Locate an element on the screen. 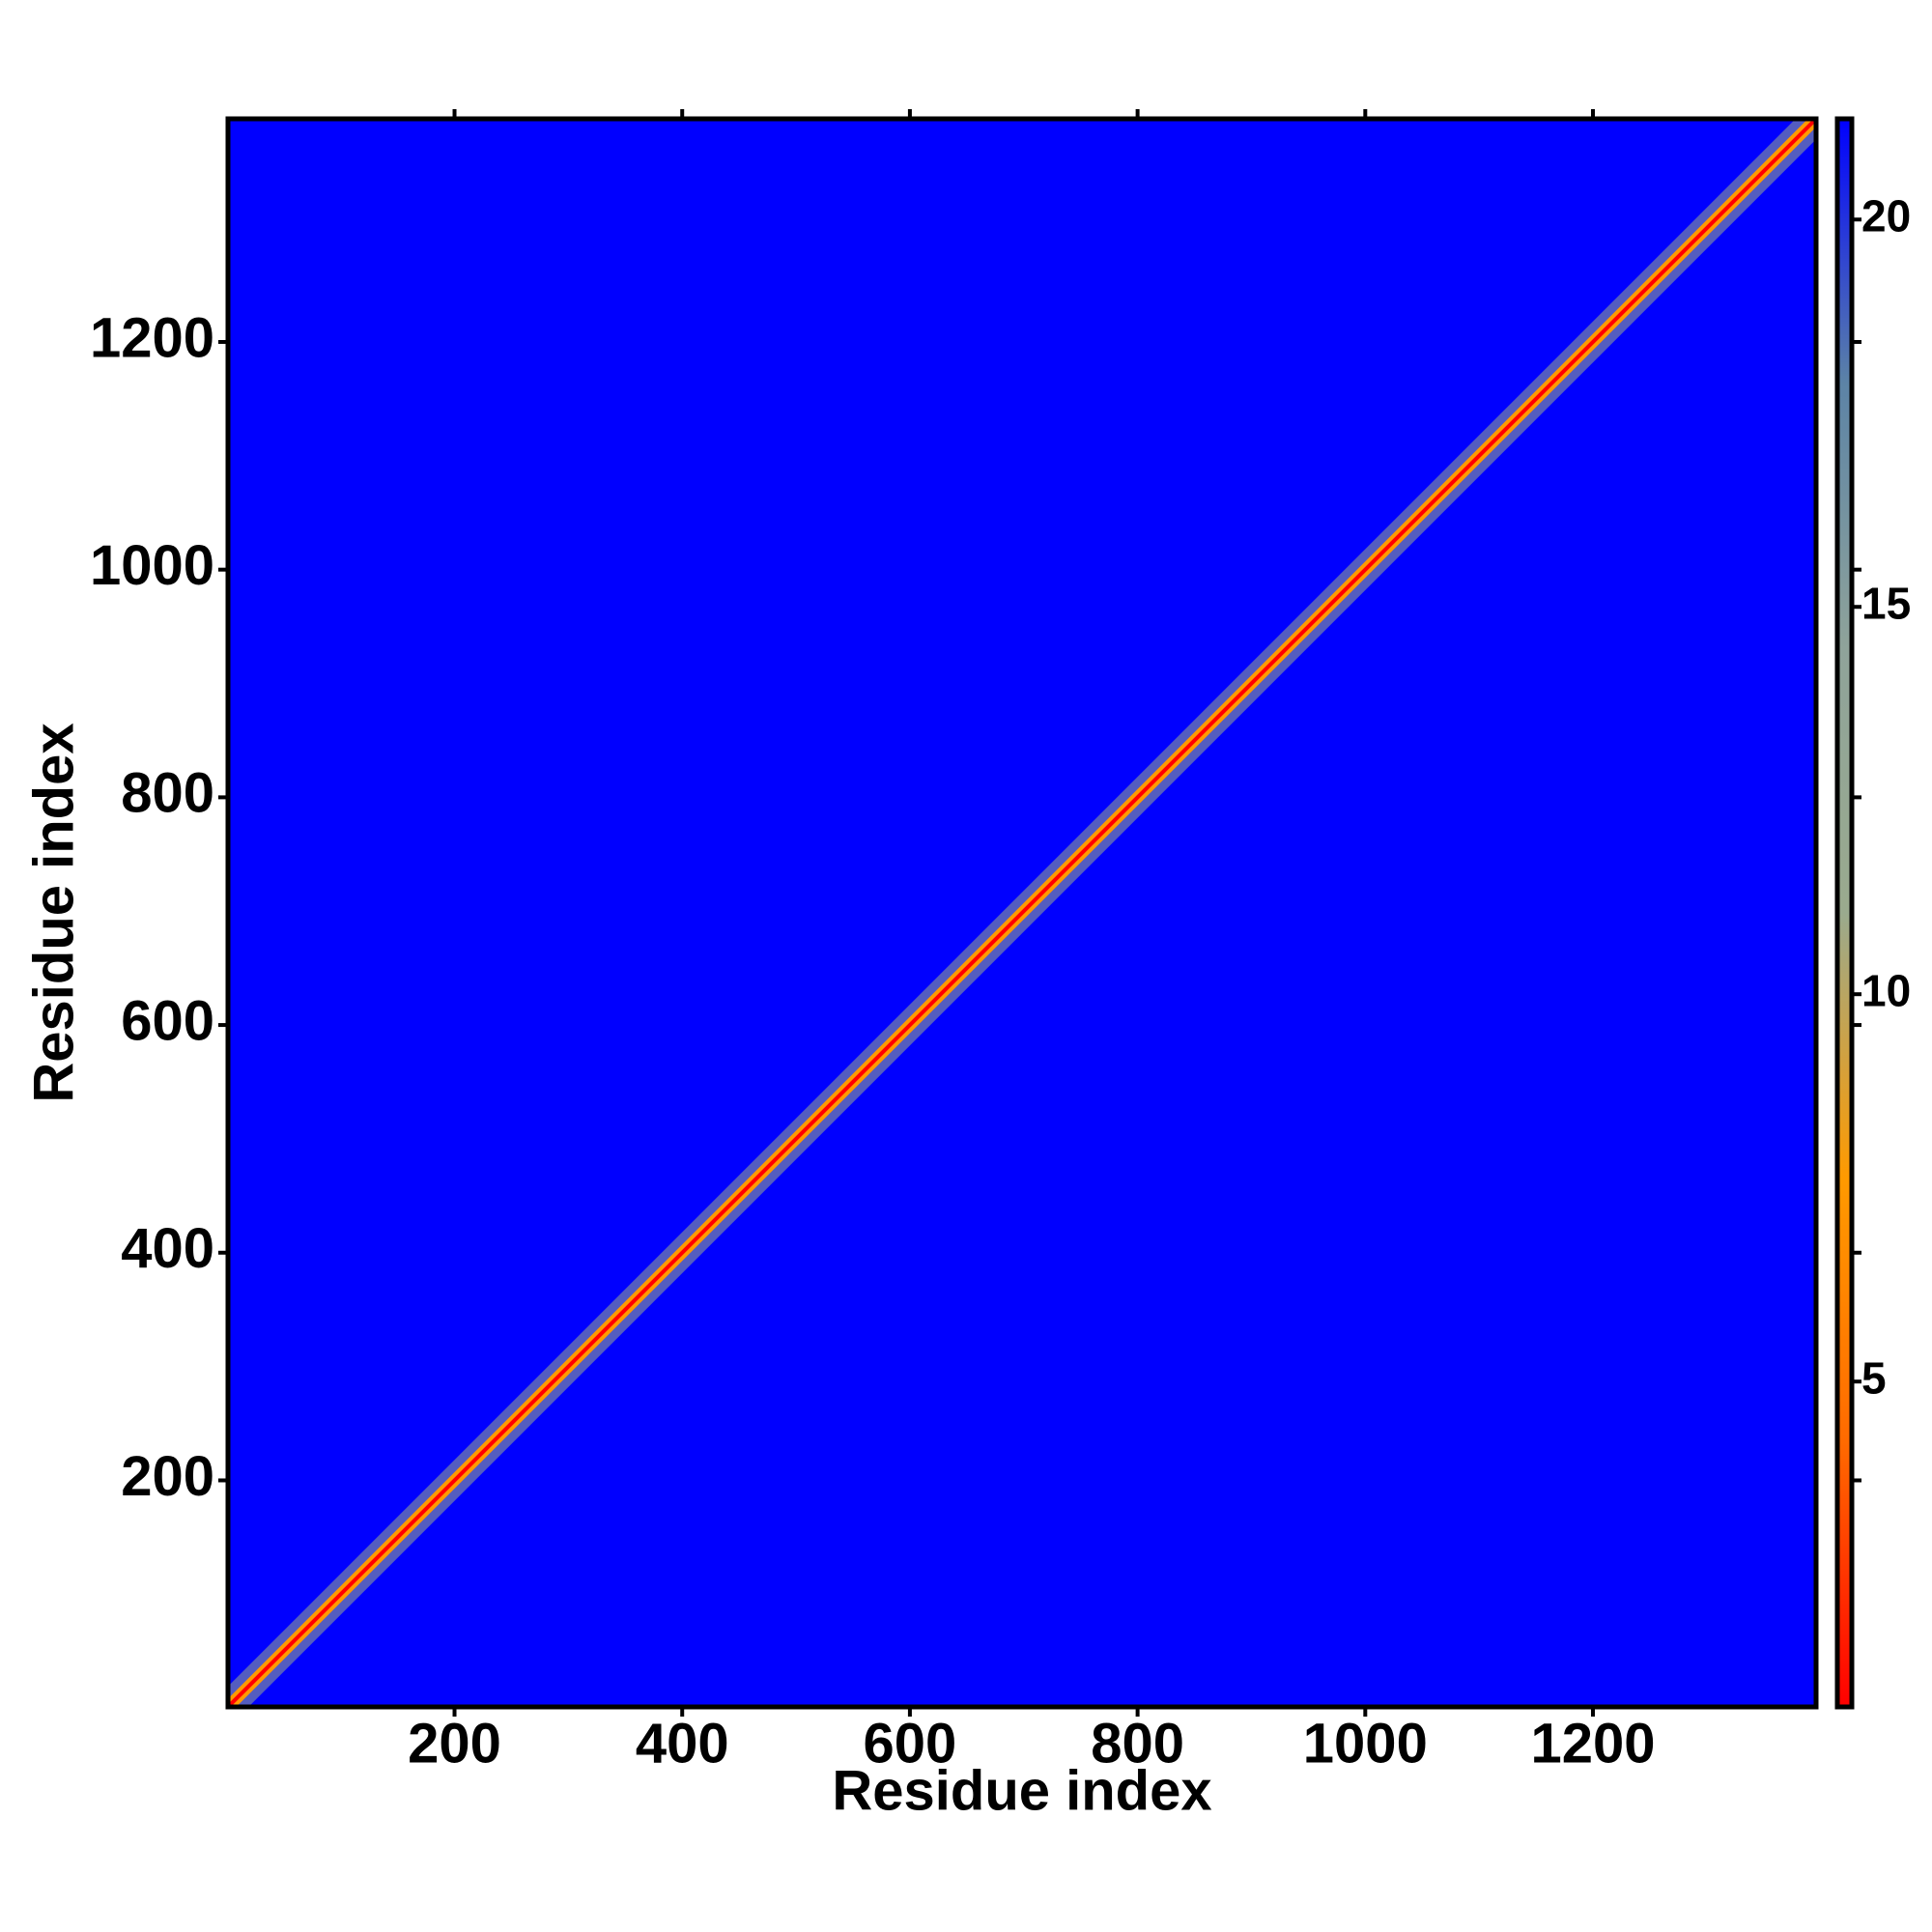 Image resolution: width=1932 pixels, height=1932 pixels. x-tick-label: 1200 is located at coordinates (1592, 1743).